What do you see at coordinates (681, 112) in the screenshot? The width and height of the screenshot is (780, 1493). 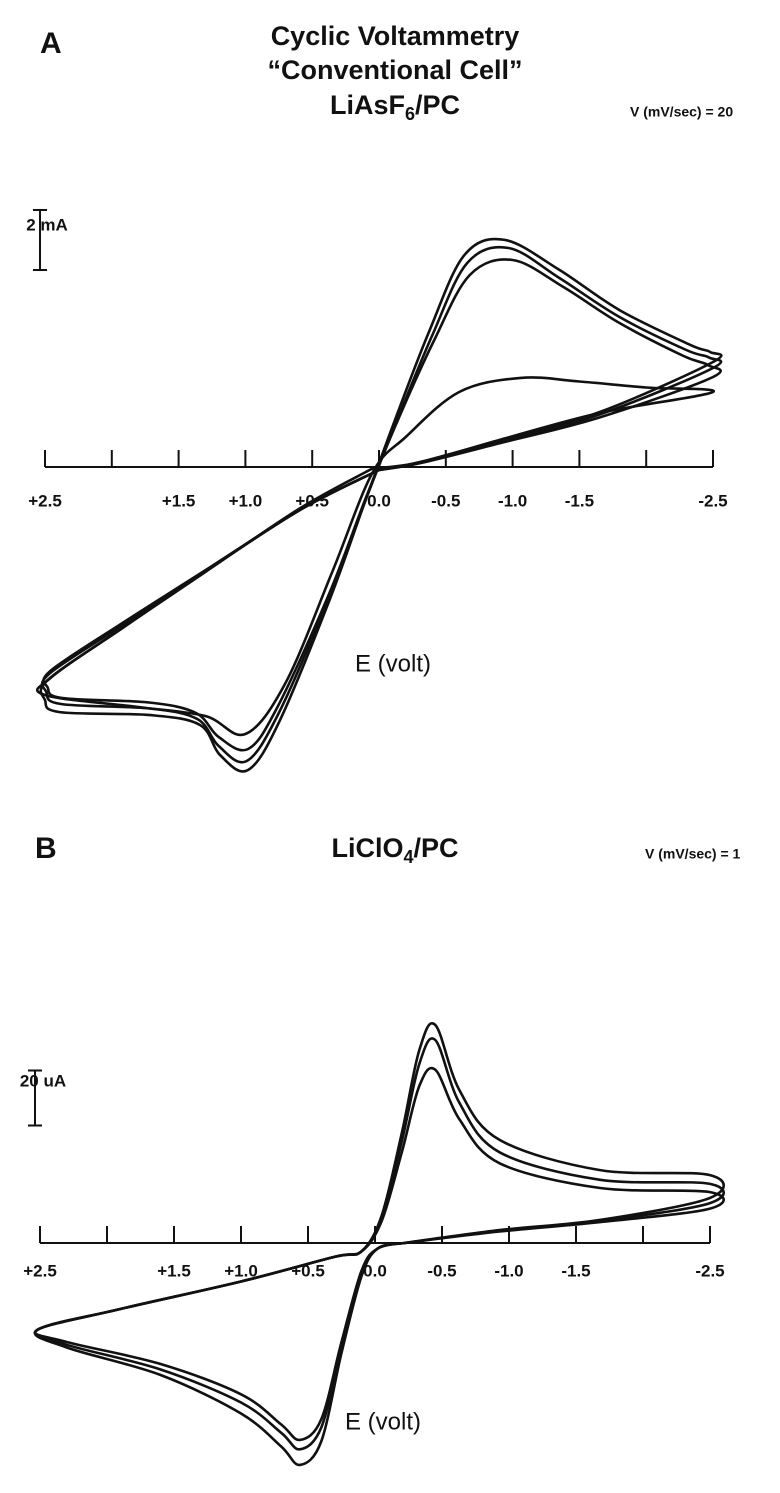 I see `annotation: V (mV/sec) = 20` at bounding box center [681, 112].